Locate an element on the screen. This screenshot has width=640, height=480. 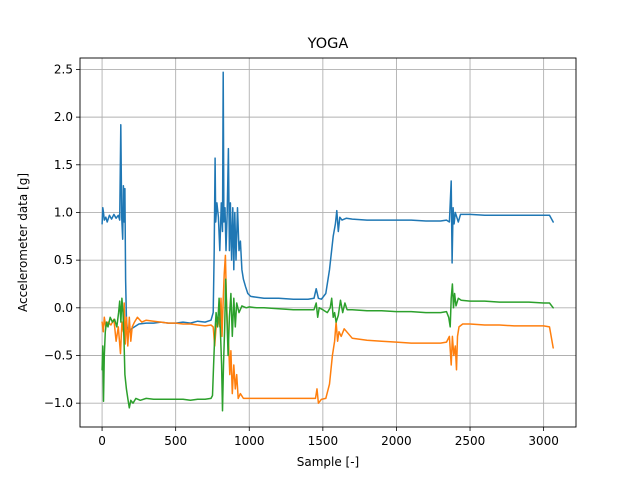
y-tick-label: −1.0 is located at coordinates (58, 403).